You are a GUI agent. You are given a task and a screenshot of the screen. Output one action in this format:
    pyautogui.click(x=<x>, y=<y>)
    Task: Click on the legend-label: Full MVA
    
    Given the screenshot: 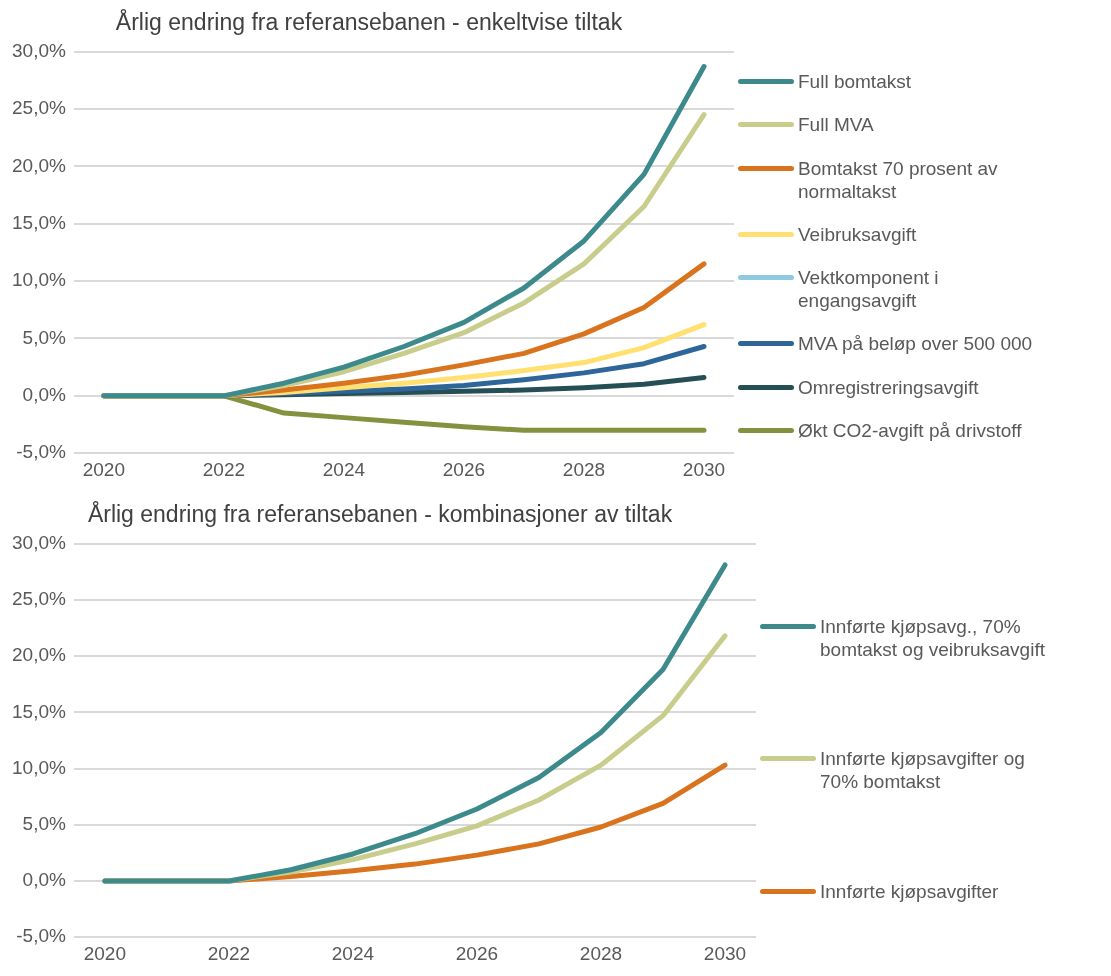 What is the action you would take?
    pyautogui.click(x=836, y=125)
    